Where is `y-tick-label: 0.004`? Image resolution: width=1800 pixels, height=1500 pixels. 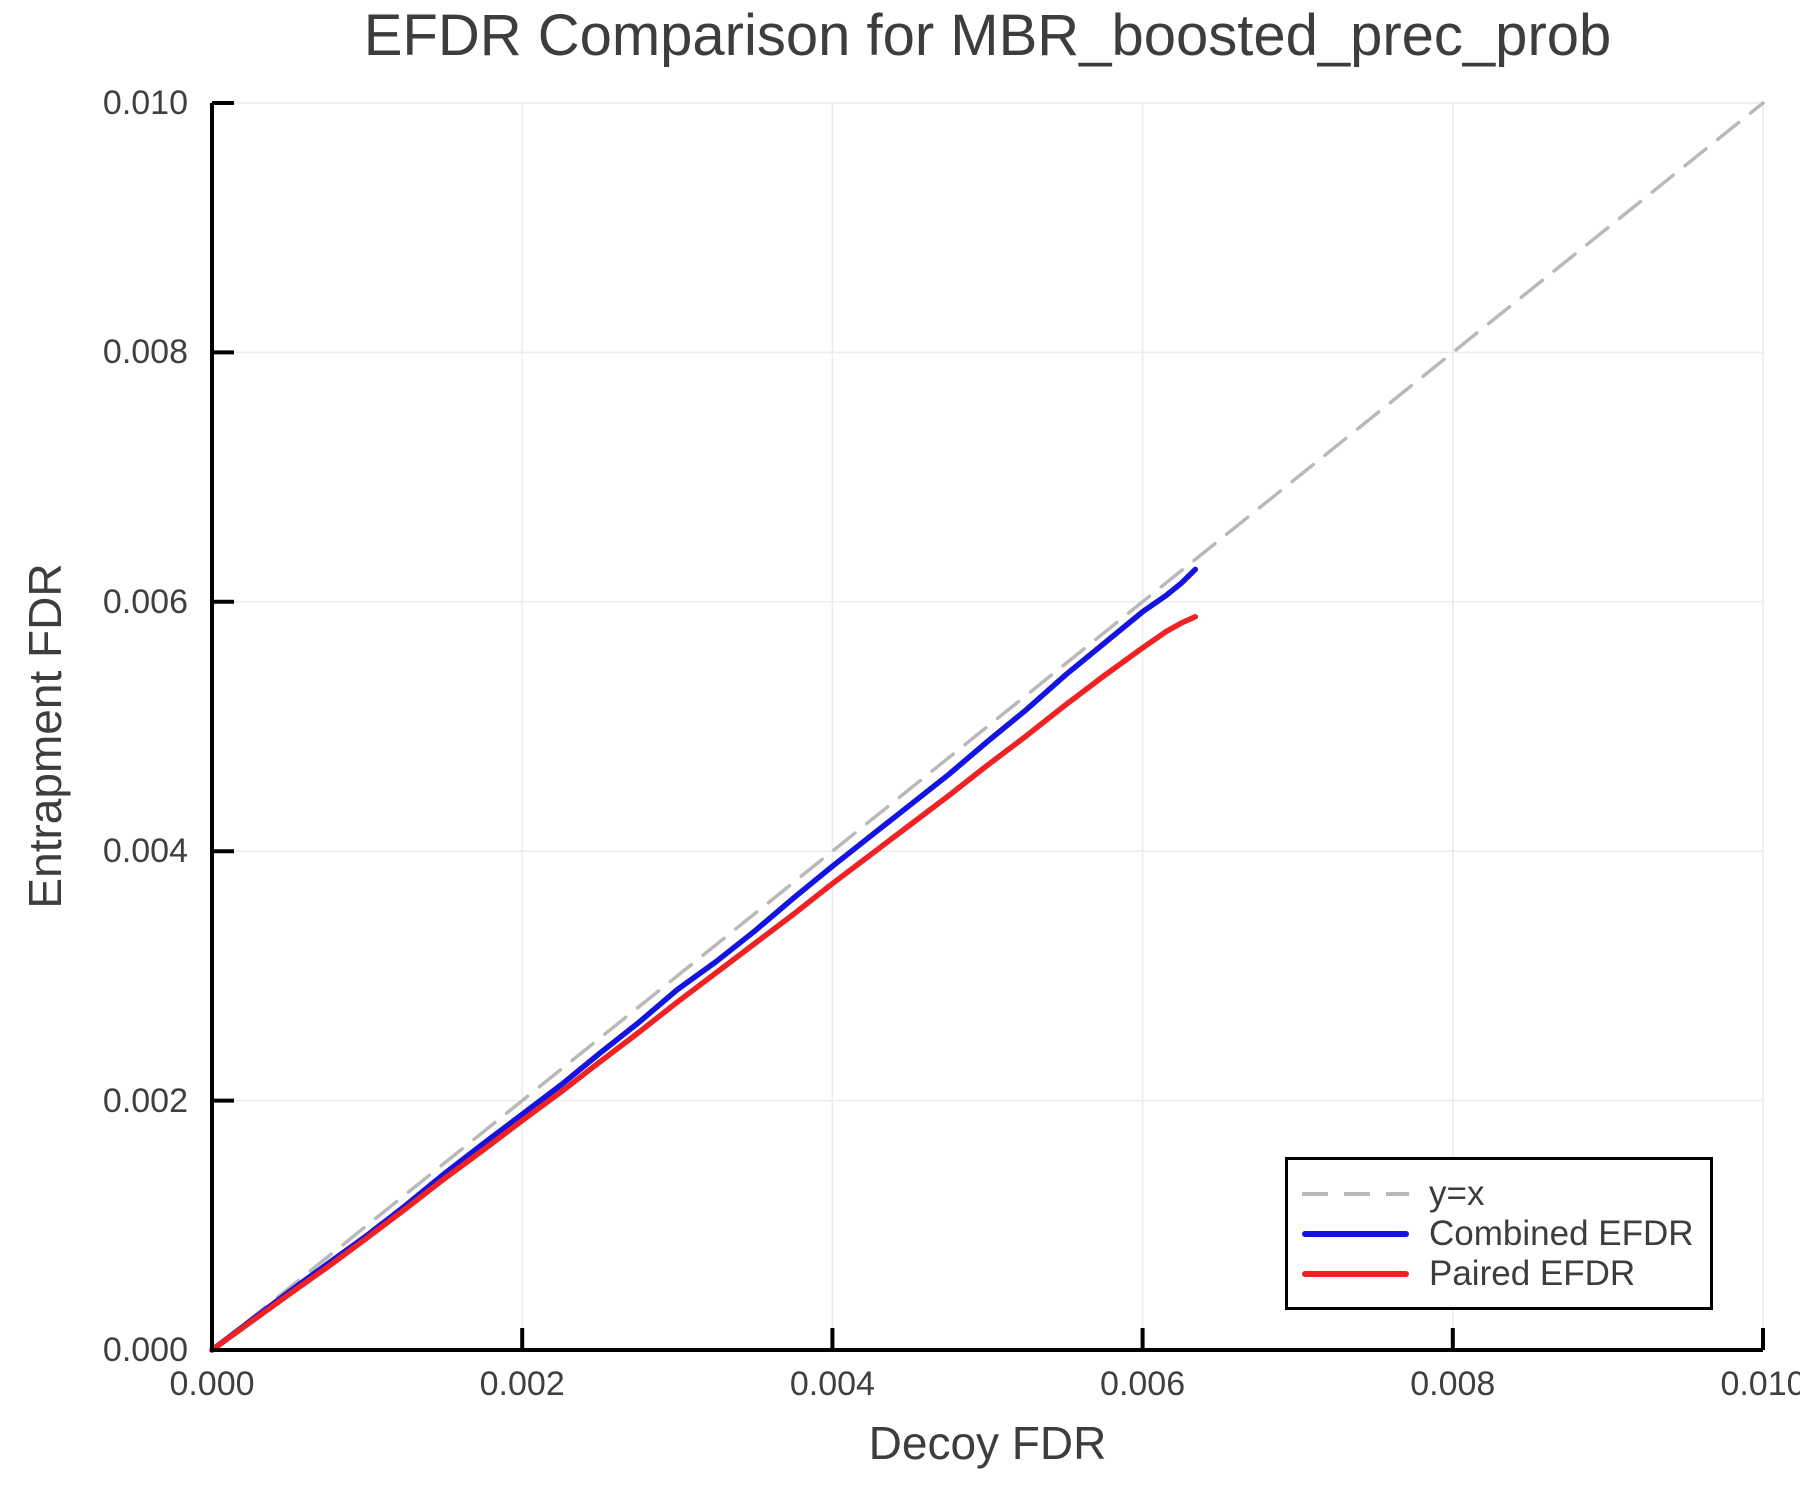
y-tick-label: 0.004 is located at coordinates (145, 851).